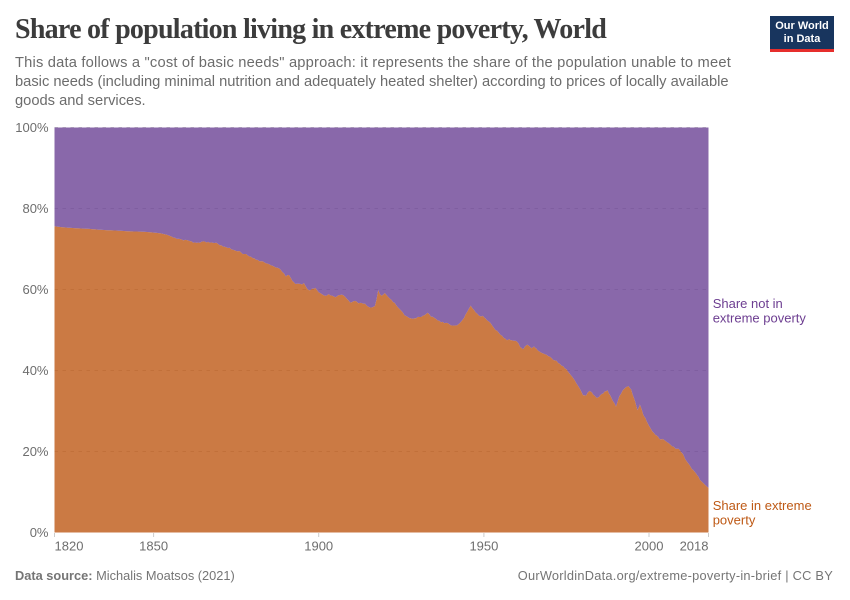 The height and width of the screenshot is (600, 850). What do you see at coordinates (318, 546) in the screenshot?
I see `svg-text: 1900` at bounding box center [318, 546].